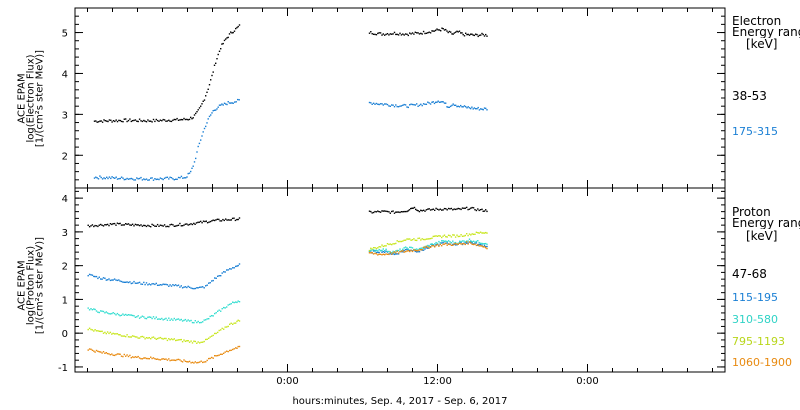 This screenshot has width=800, height=410. What do you see at coordinates (587, 381) in the screenshot?
I see `x-tick-label: 0:00` at bounding box center [587, 381].